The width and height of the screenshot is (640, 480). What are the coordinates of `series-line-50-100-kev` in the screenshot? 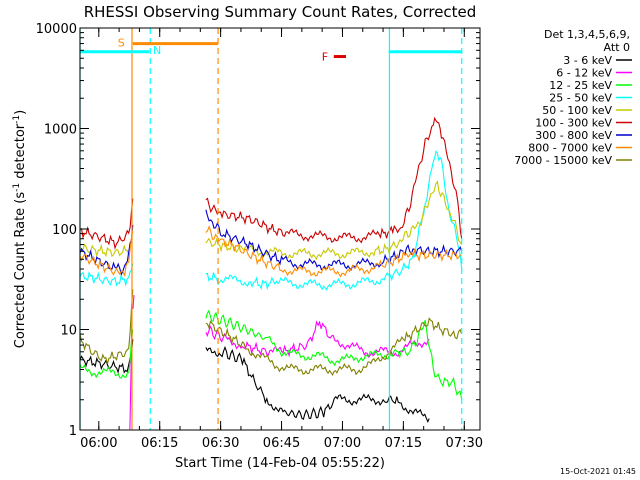 It's located at (107, 248).